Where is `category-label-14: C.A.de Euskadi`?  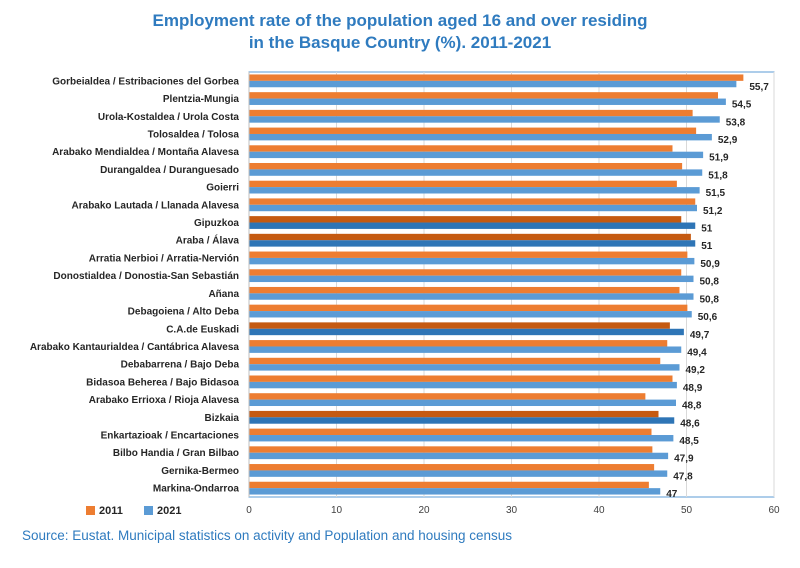
category-label-14: C.A.de Euskadi is located at coordinates (202, 329).